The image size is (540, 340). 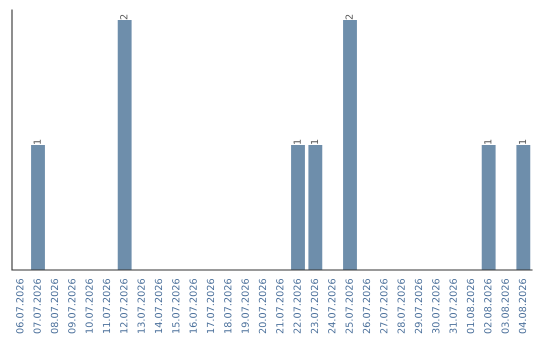 I want to click on x-tick-label: 02.08.2026, so click(x=488, y=306).